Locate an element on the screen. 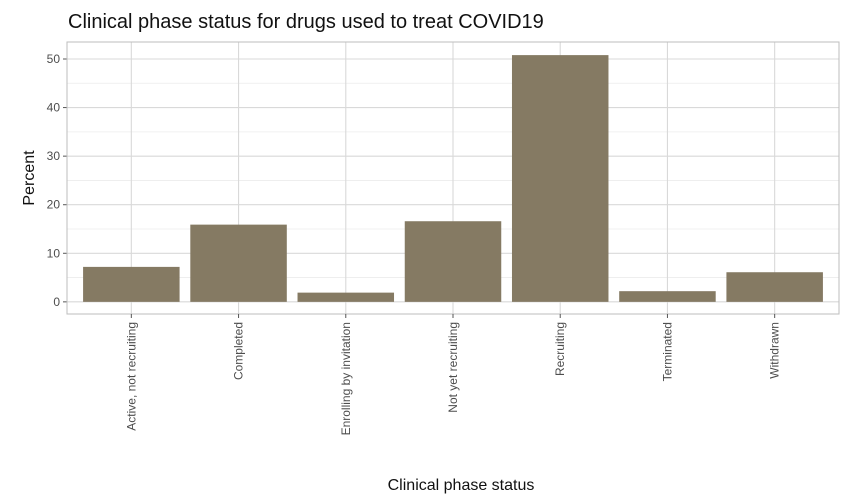  bar-active-not-recruiting is located at coordinates (131, 284).